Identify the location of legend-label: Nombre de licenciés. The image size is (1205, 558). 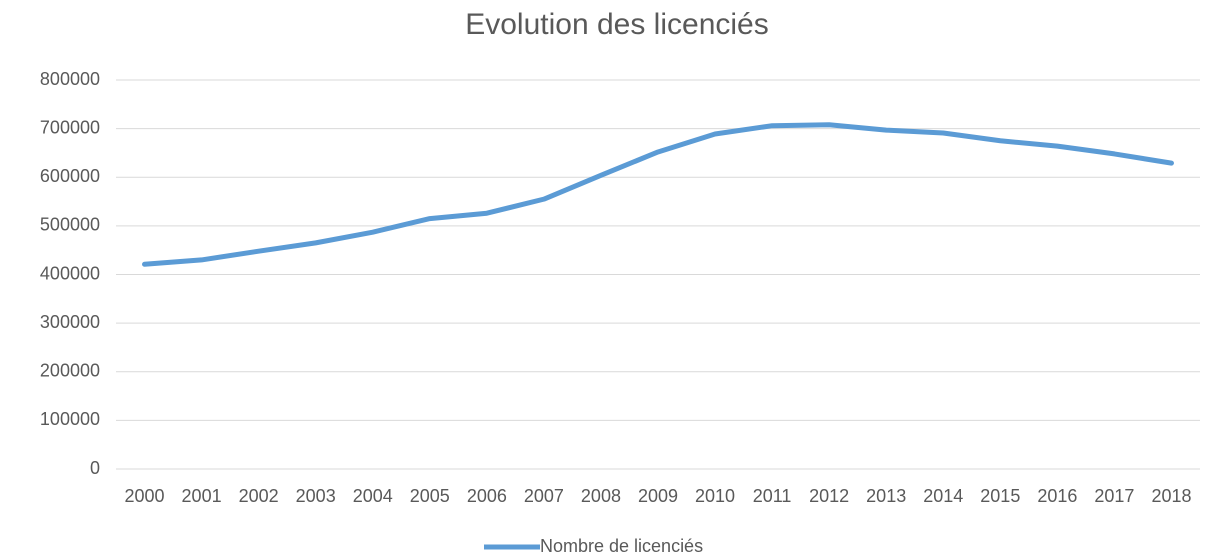
(621, 546).